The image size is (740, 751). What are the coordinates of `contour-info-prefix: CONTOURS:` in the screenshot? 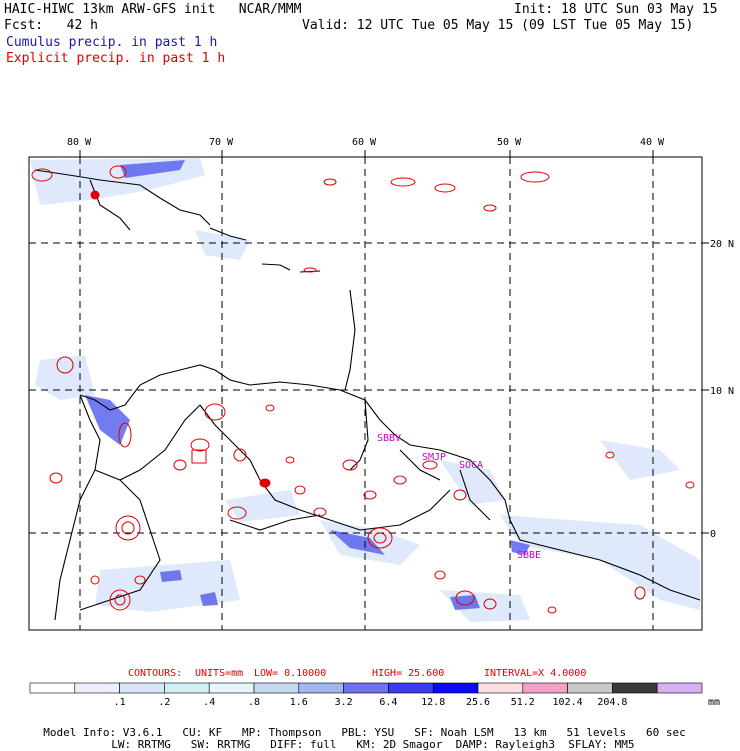 It's located at (155, 673).